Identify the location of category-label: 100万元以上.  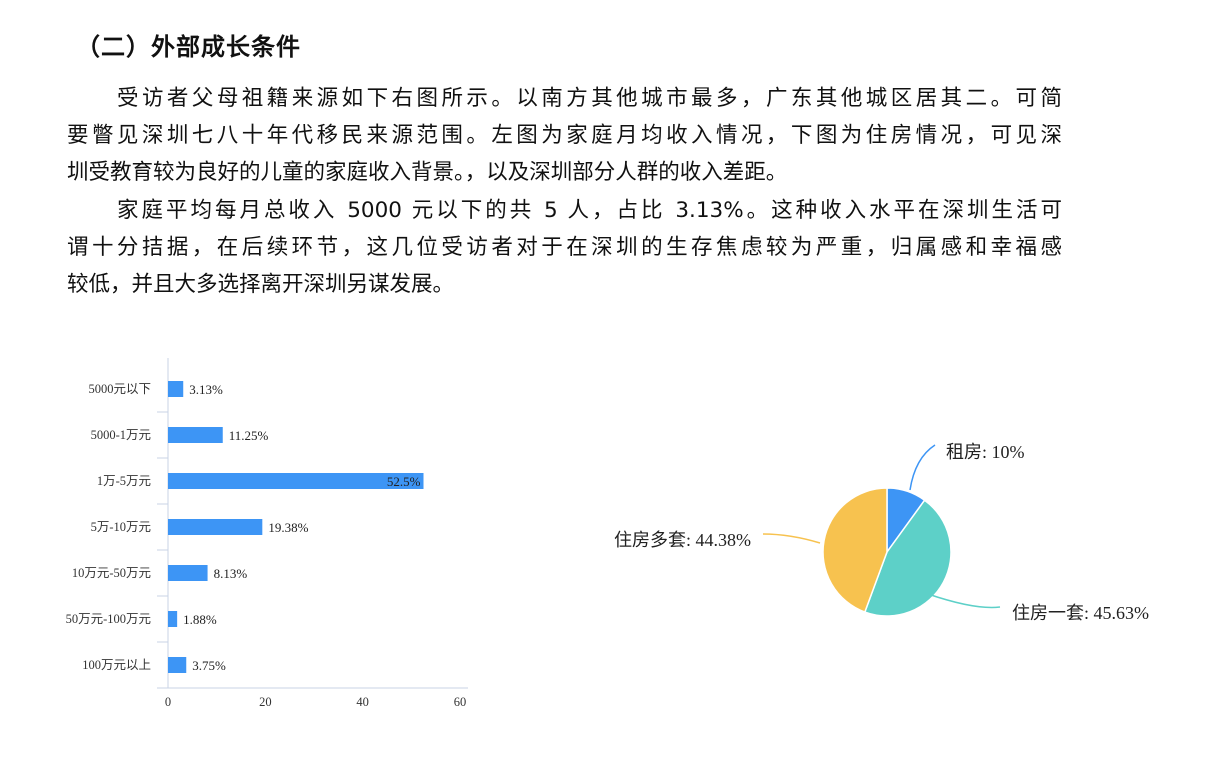
(116, 665).